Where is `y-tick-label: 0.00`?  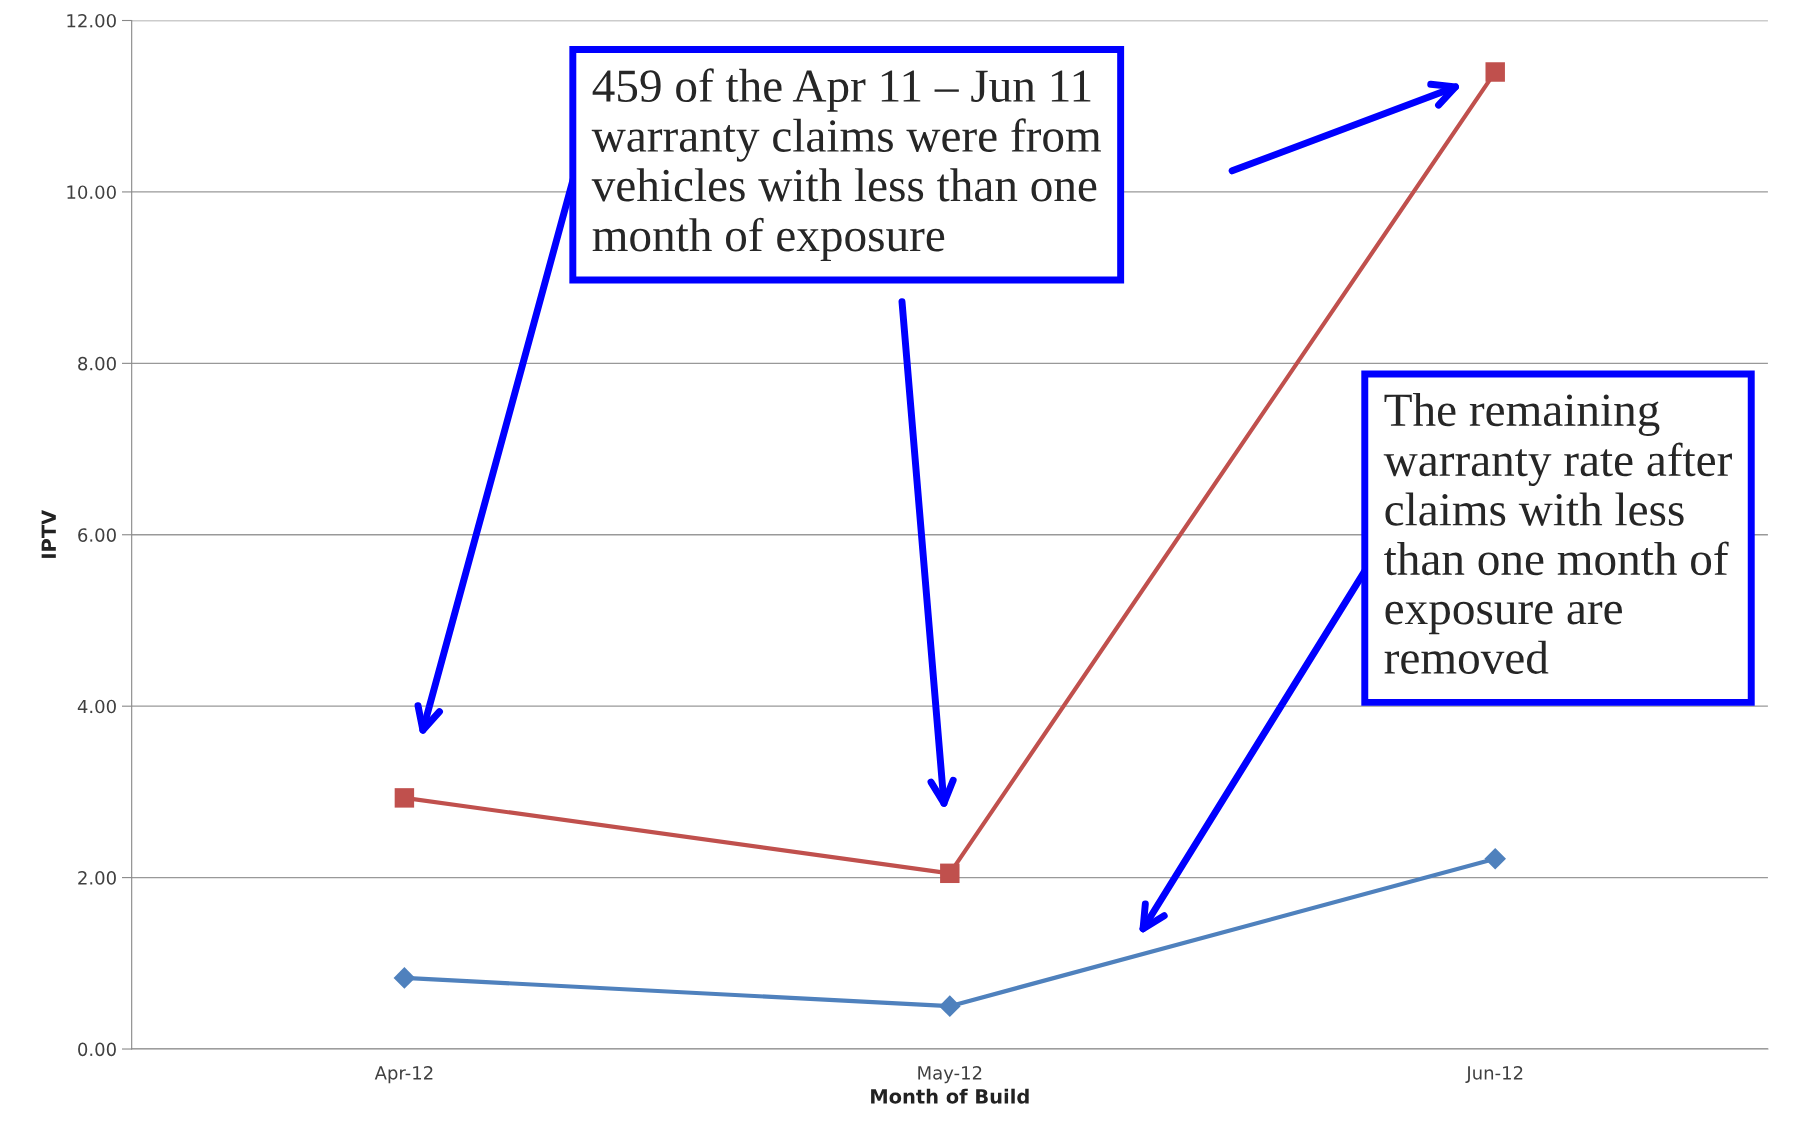 y-tick-label: 0.00 is located at coordinates (97, 1049).